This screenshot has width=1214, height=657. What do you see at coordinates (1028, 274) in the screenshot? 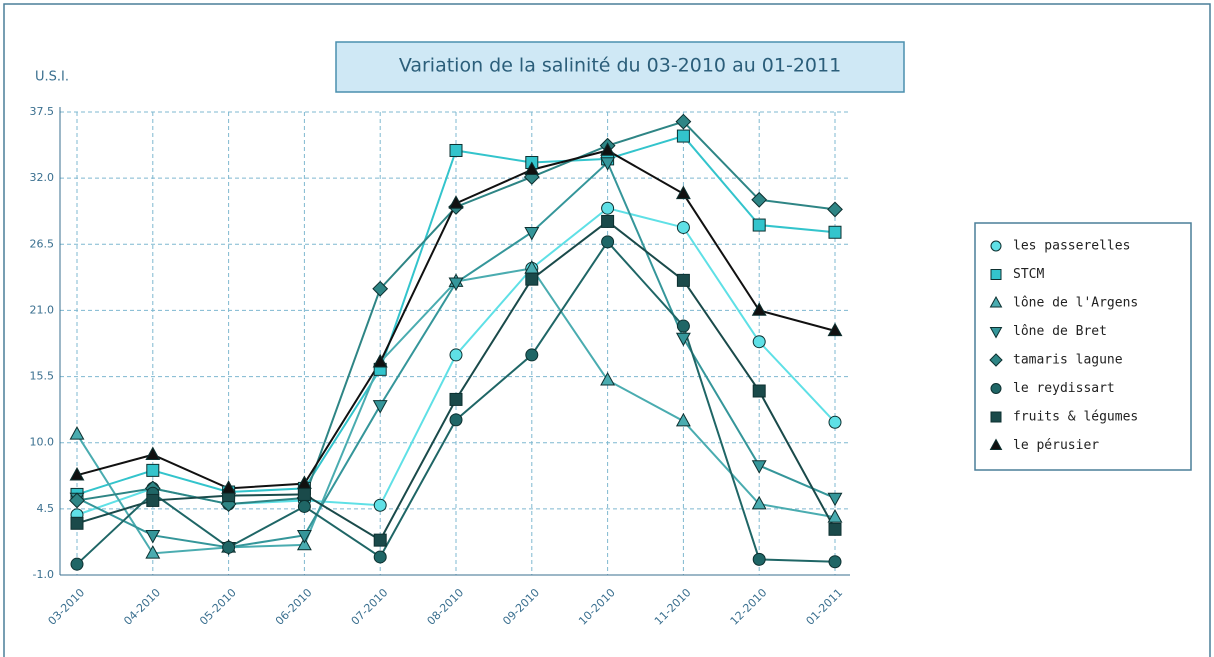
I see `legend-label: STCM` at bounding box center [1028, 274].